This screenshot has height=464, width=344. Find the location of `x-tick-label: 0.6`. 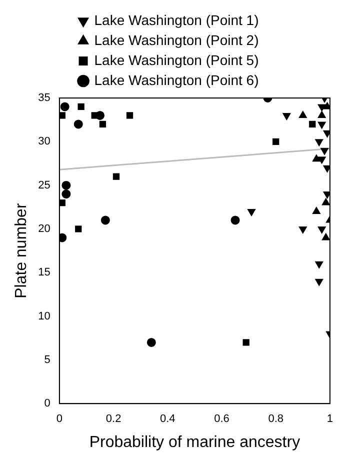

x-tick-label: 0.6 is located at coordinates (222, 419).